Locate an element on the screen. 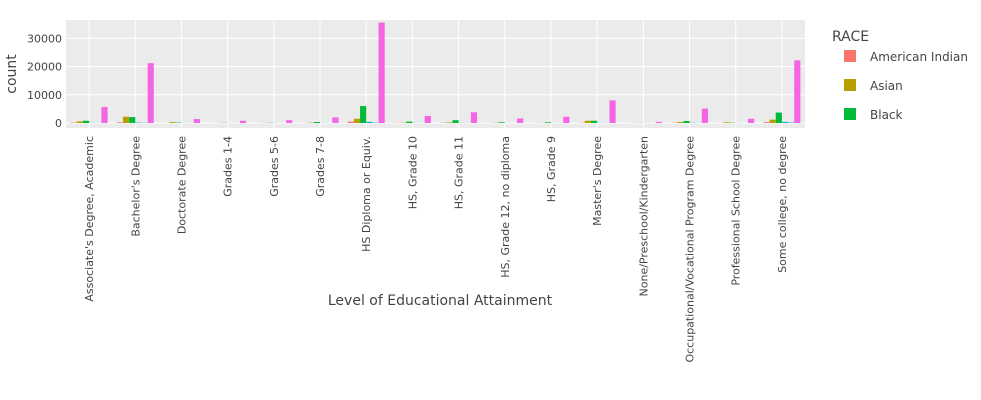 This screenshot has width=981, height=400. x-tick-label: None/Preschool/Kindergarten is located at coordinates (643, 216).